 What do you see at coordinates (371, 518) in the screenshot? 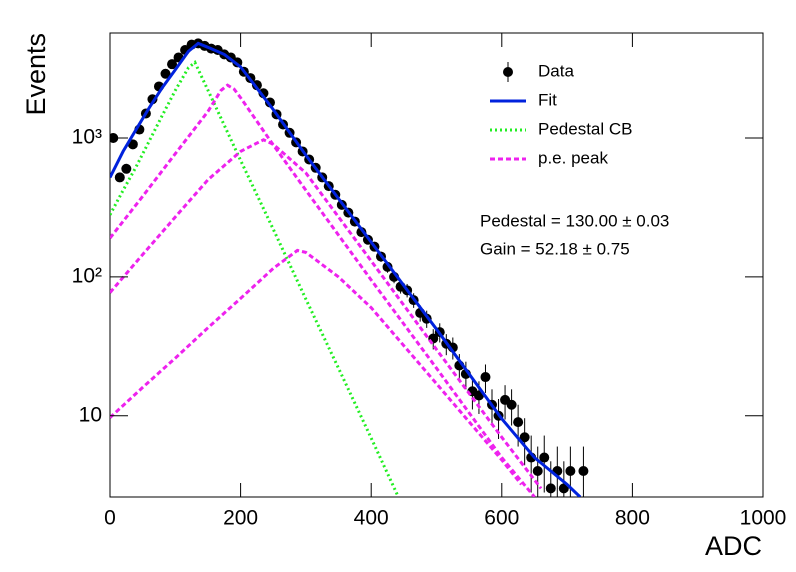
I see `x-tick-label: 400` at bounding box center [371, 518].